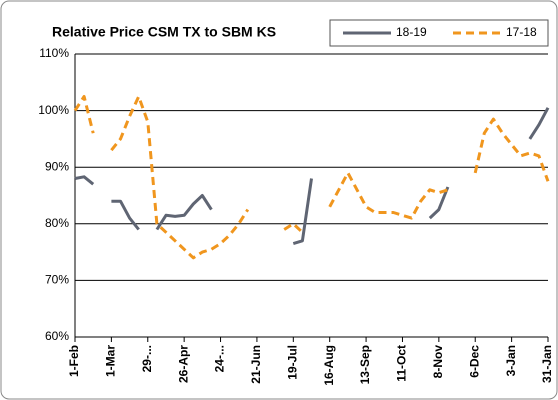  What do you see at coordinates (57, 223) in the screenshot?
I see `y-tick-label: 80%` at bounding box center [57, 223].